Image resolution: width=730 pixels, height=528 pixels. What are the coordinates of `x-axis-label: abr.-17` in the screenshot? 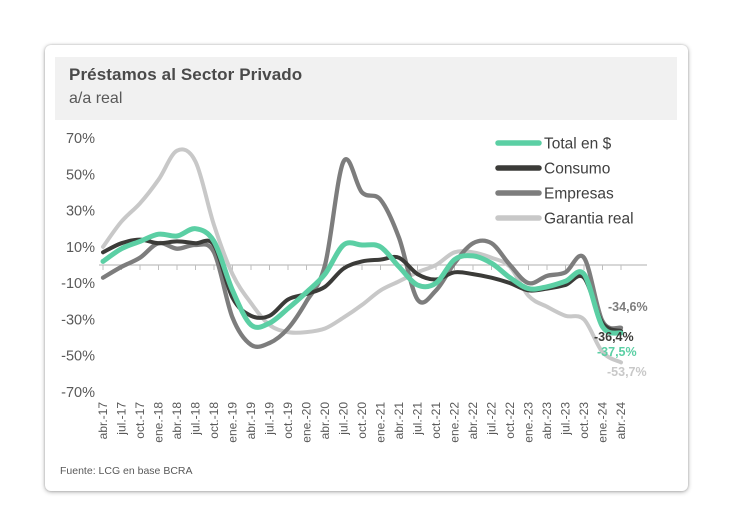 It's located at (103, 421).